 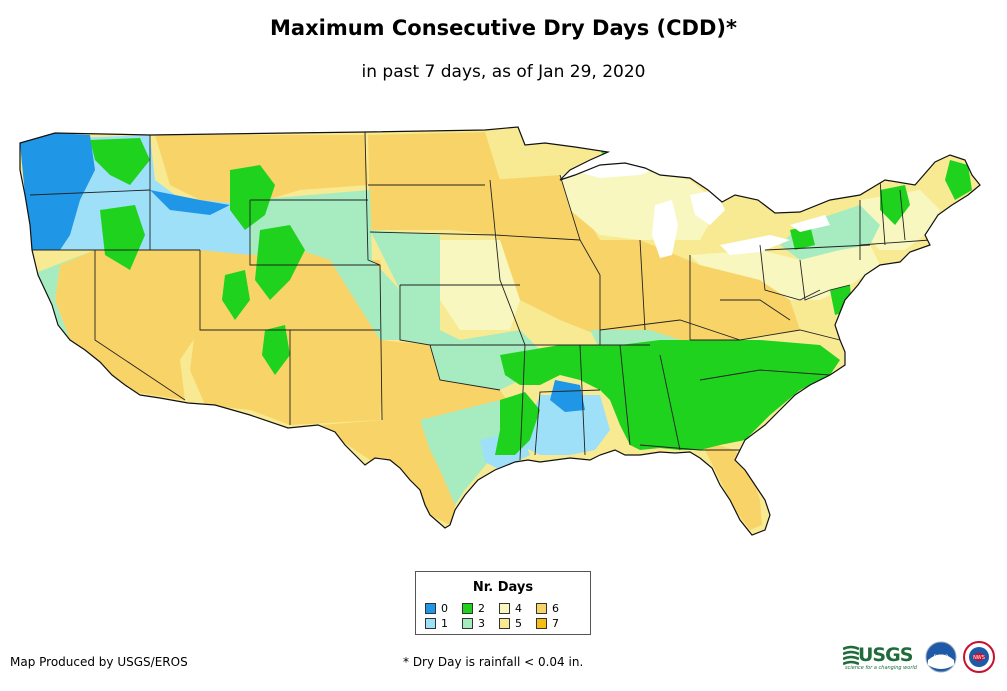 What do you see at coordinates (518, 608) in the screenshot?
I see `legend-label-4: 4` at bounding box center [518, 608].